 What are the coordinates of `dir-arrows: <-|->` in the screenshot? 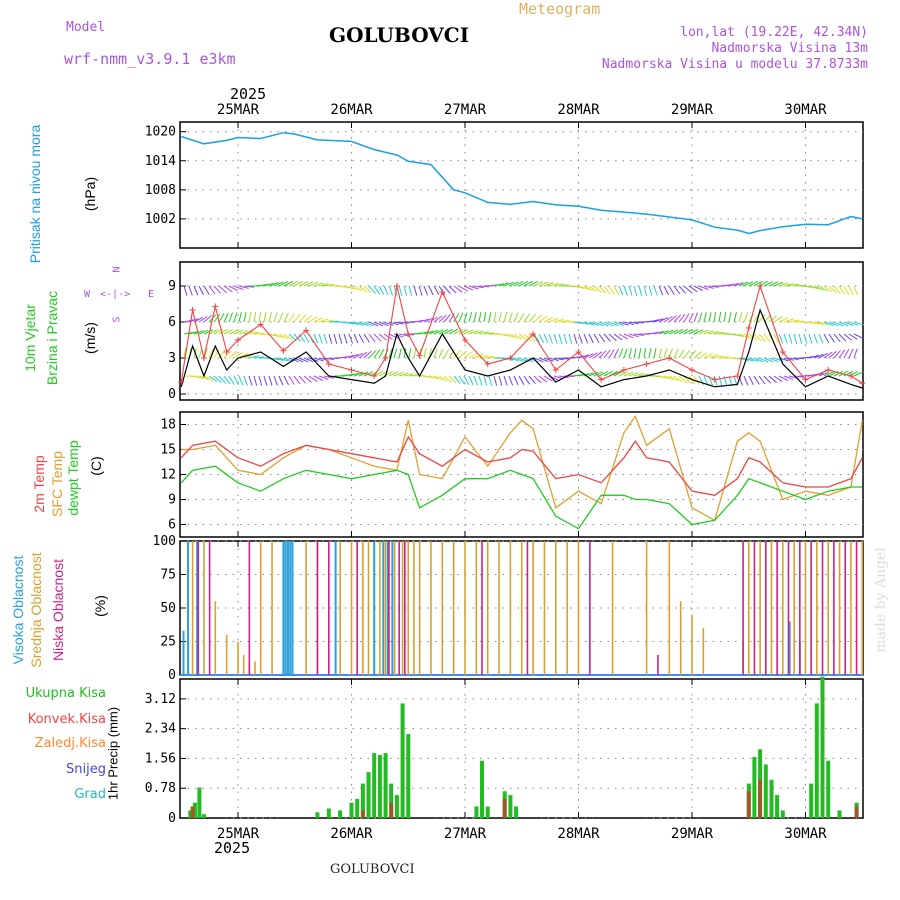 It's located at (115, 294).